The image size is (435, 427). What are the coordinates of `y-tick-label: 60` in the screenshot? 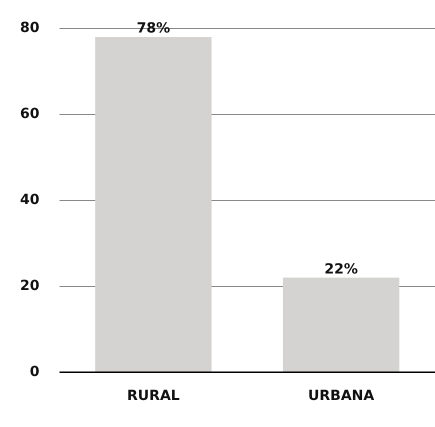 It's located at (30, 114).